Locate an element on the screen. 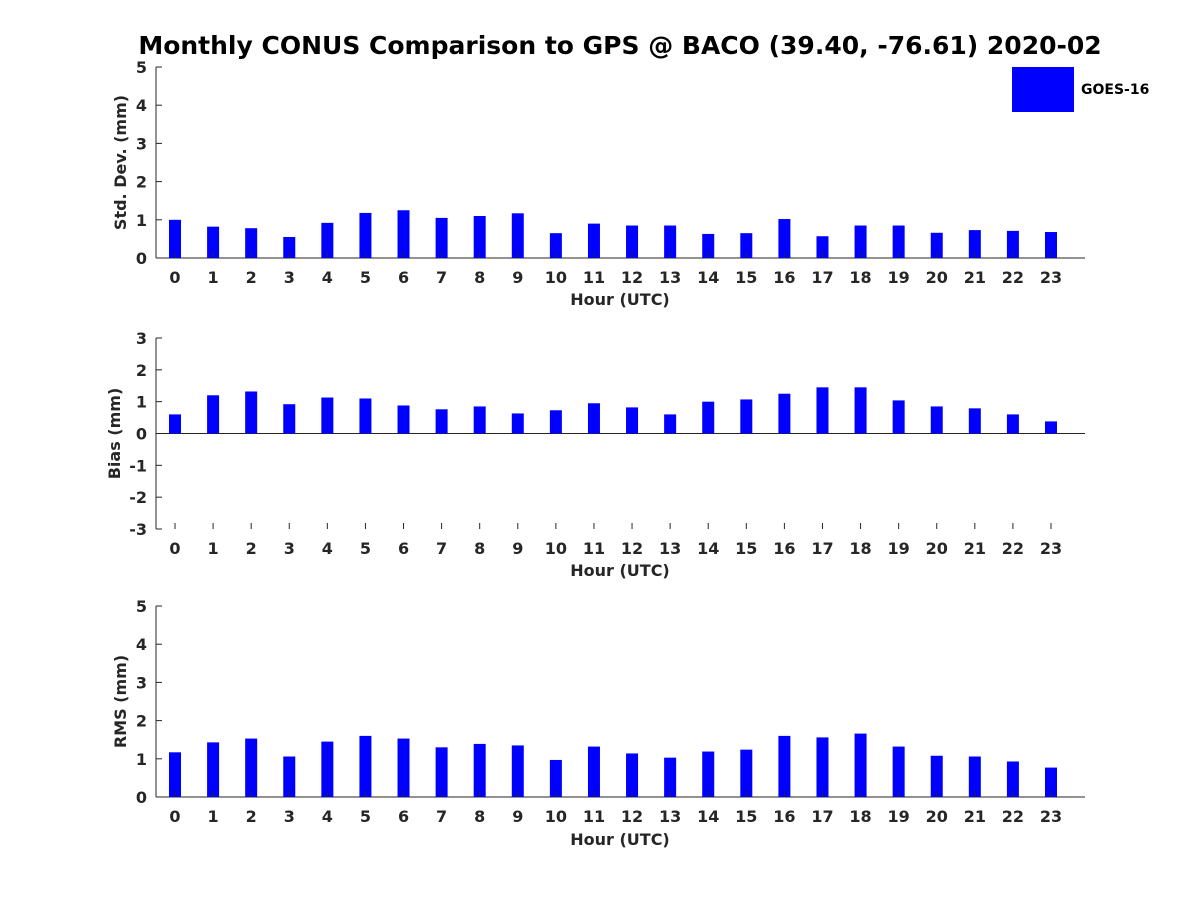  bias-x-tick-label: 0 is located at coordinates (174, 548).